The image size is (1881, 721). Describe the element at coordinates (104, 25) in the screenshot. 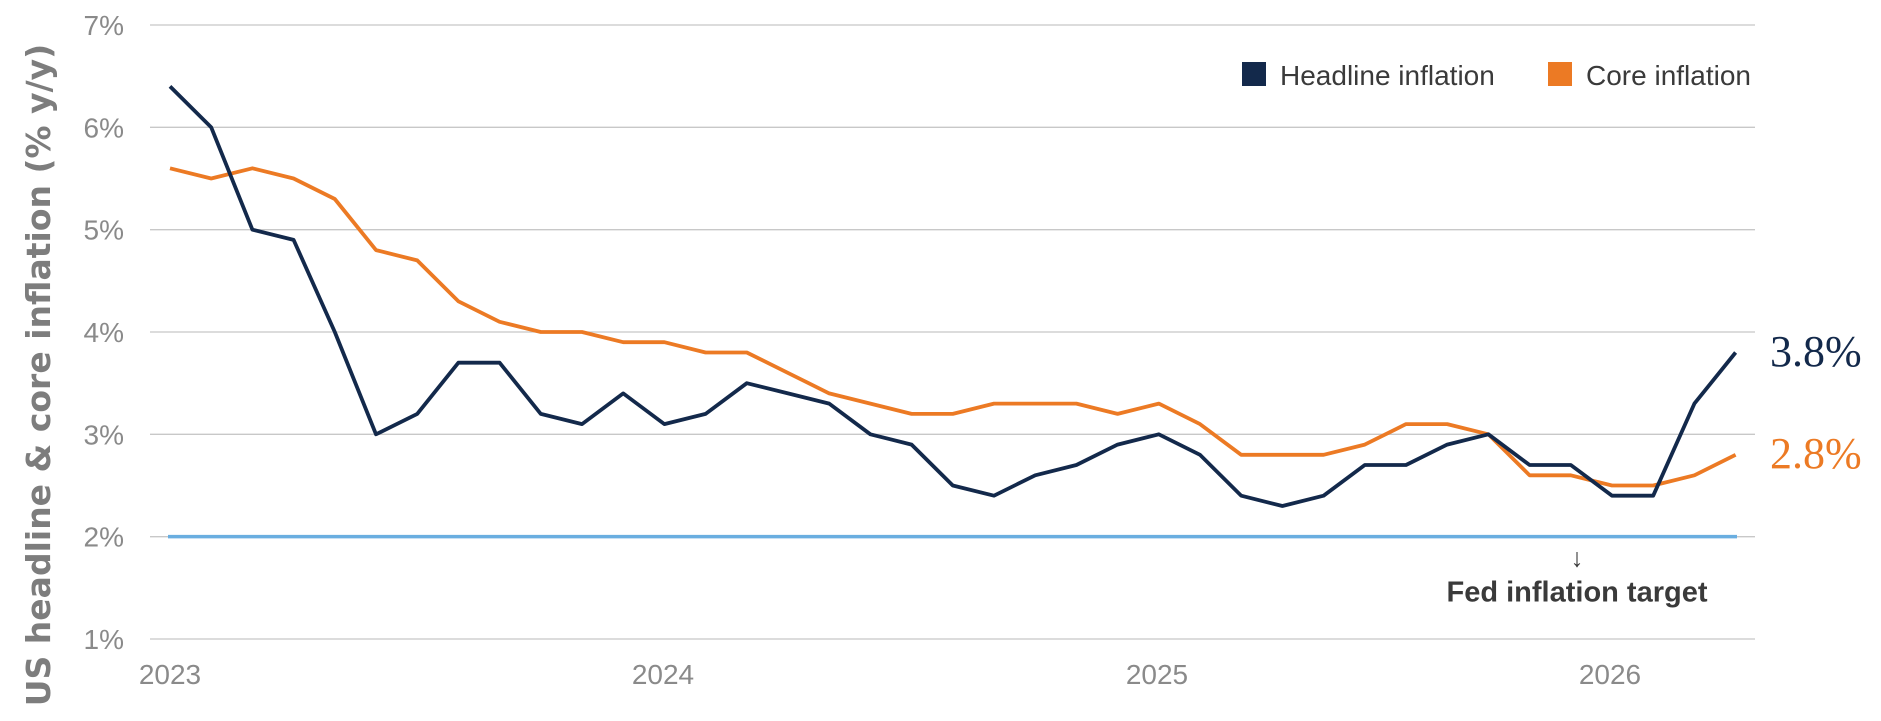

I see `y-tick-label: 7%` at that location.